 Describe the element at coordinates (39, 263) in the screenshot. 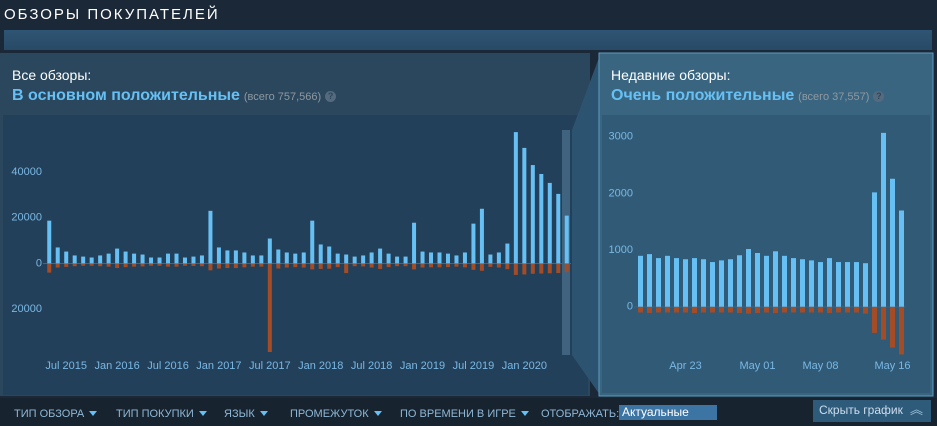

I see `y-tick-label: 0` at that location.